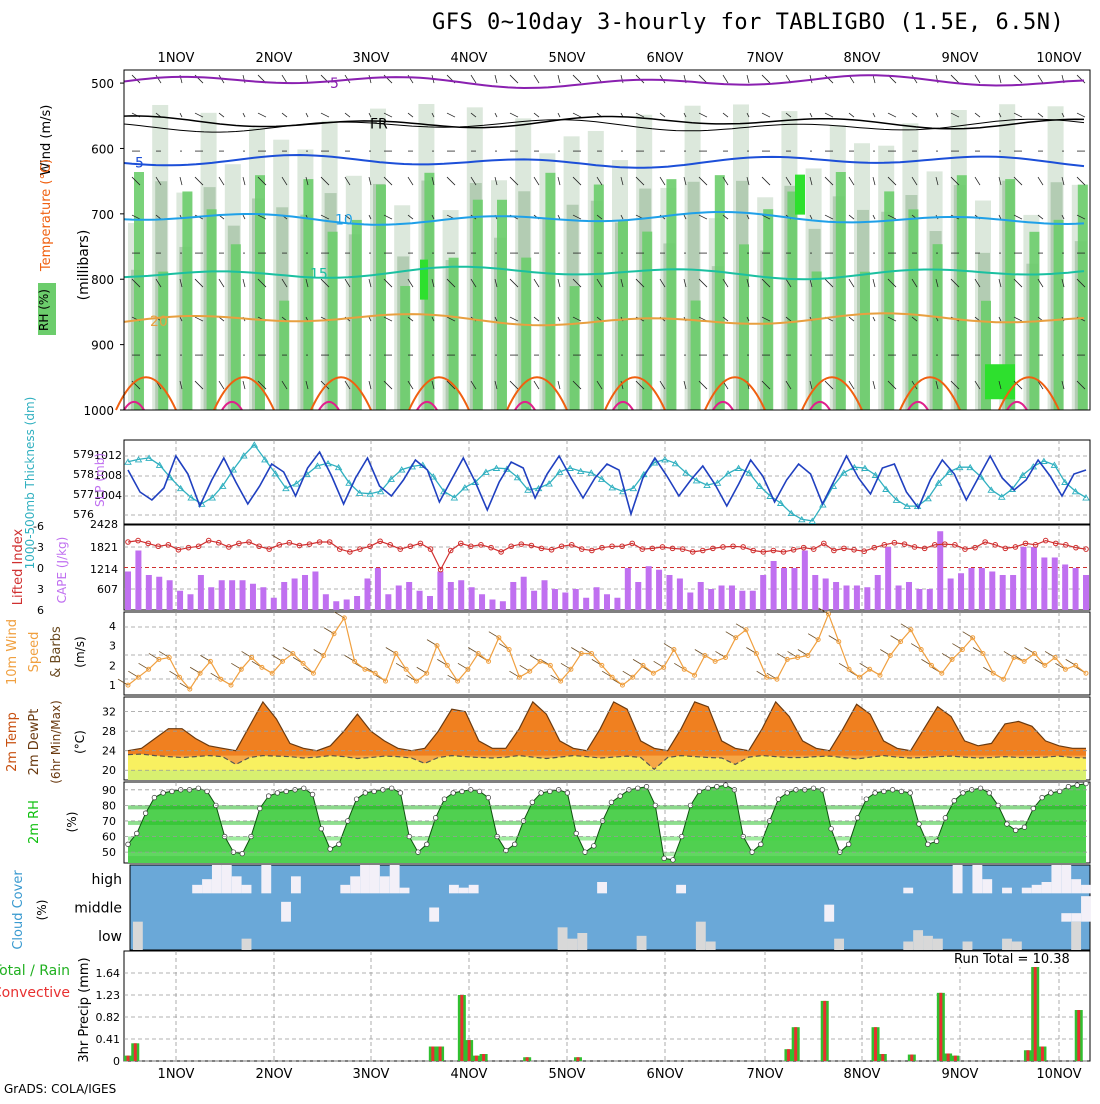  I want to click on temp-contour-hot, so click(525, 405).